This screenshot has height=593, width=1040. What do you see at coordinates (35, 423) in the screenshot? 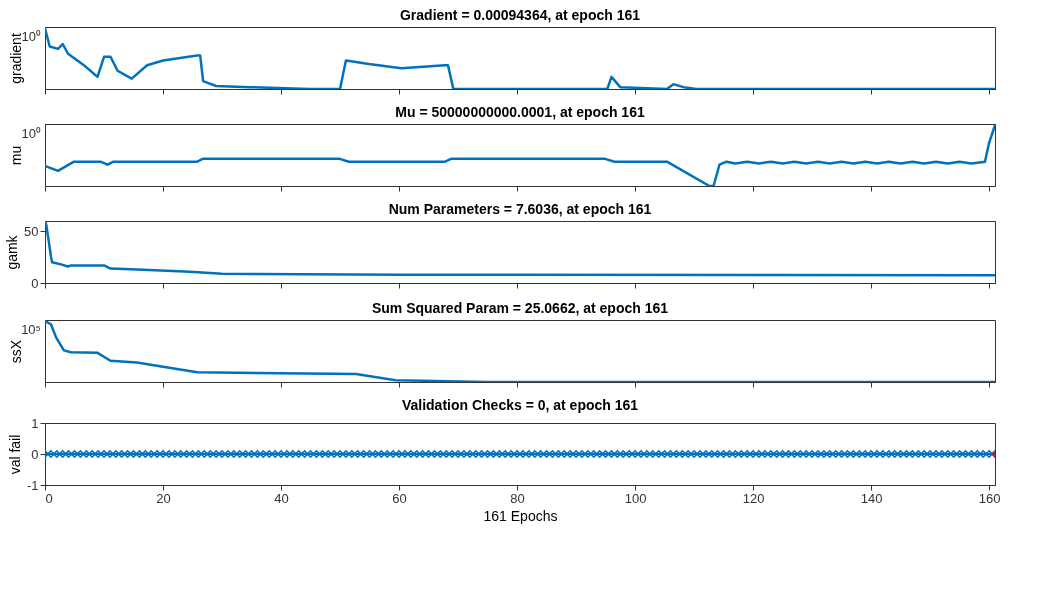
I see `y-tick-label: 1` at bounding box center [35, 423].